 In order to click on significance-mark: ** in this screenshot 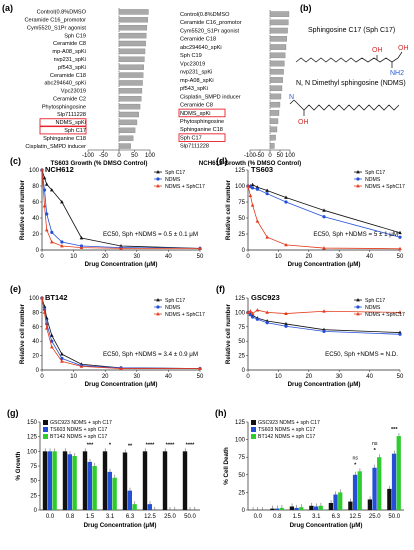, I will do `click(130, 447)`.